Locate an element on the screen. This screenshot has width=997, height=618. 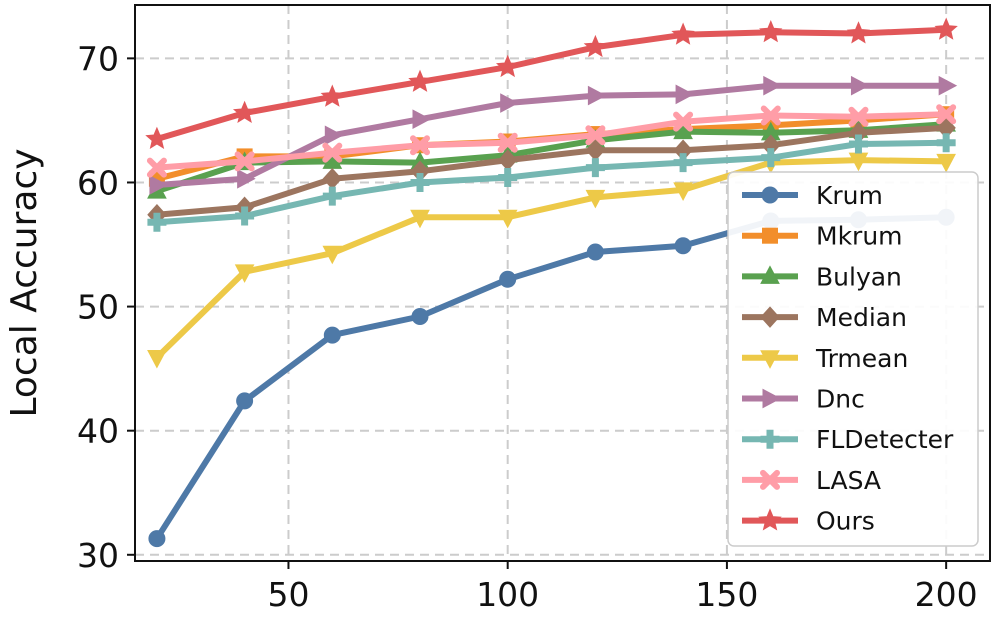
legend-label: Ours is located at coordinates (845, 521).